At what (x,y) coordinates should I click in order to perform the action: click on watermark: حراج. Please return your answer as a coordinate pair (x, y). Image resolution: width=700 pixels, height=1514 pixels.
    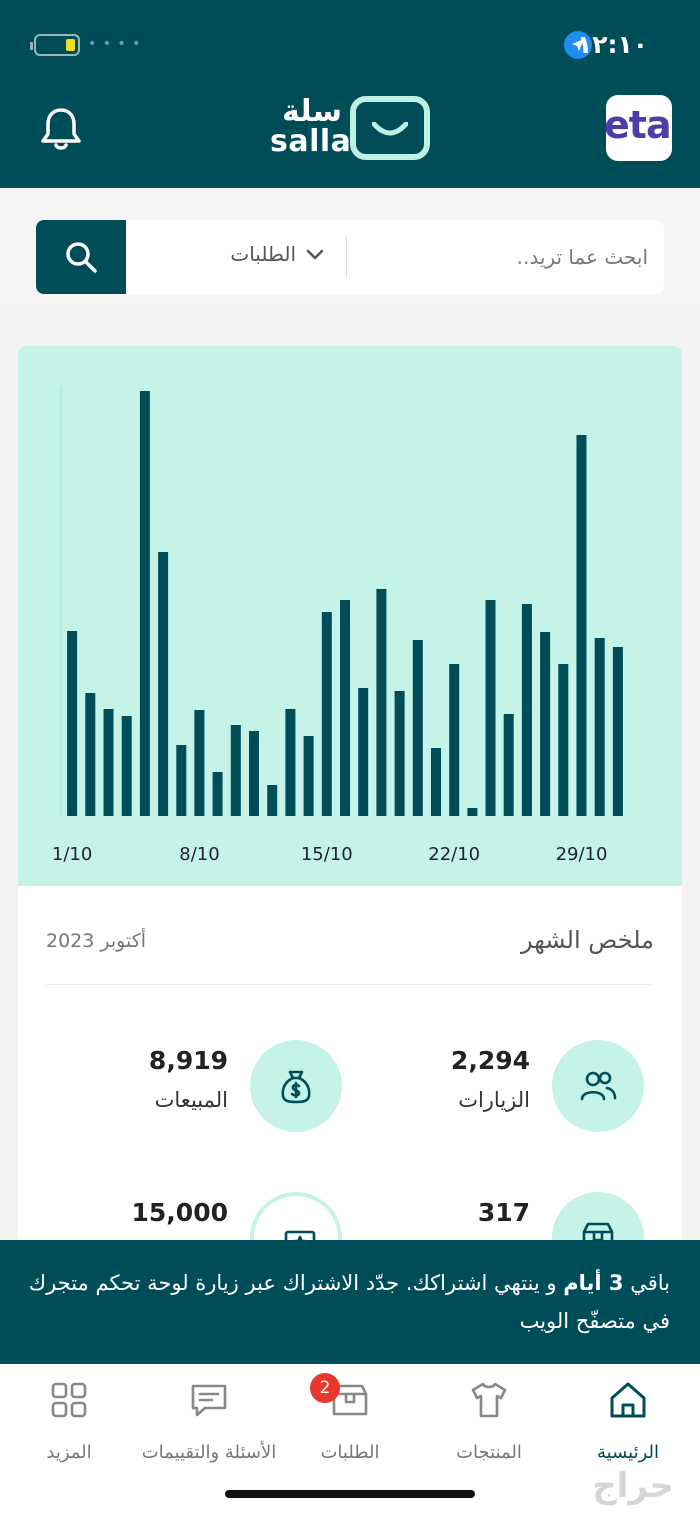
    Looking at the image, I should click on (633, 1486).